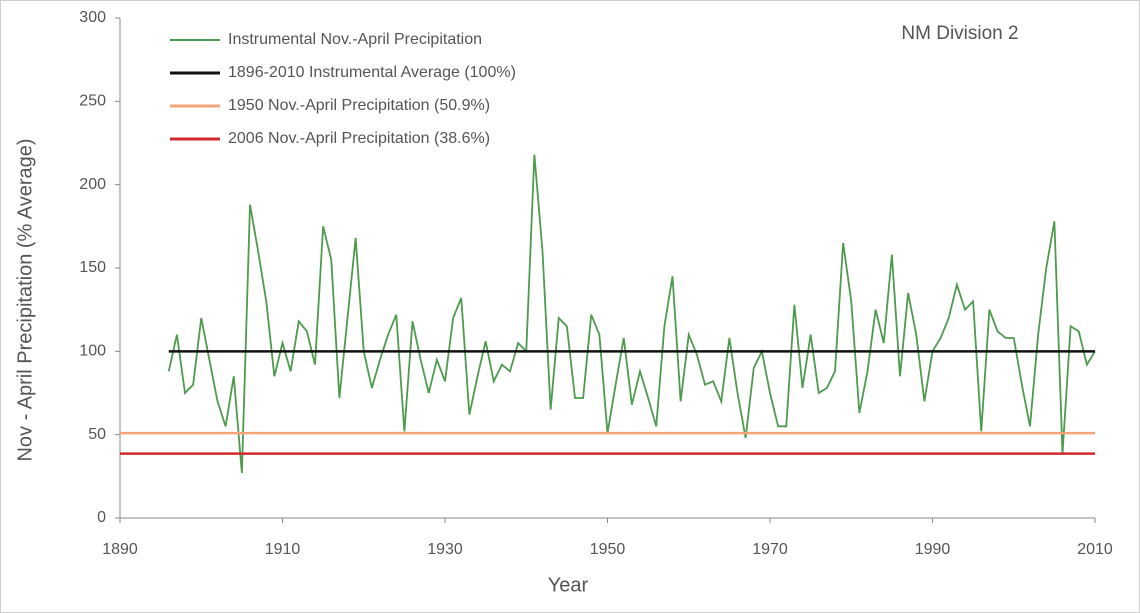 This screenshot has height=613, width=1140. Describe the element at coordinates (92, 101) in the screenshot. I see `y-tick-label: 250` at that location.